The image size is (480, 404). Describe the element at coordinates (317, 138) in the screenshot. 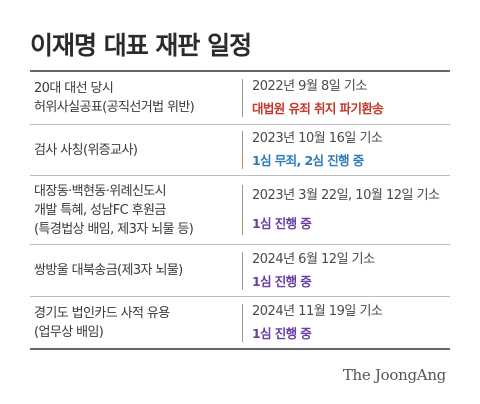

I see `indictment-date: 2023년 10월 16일 기소` at that location.